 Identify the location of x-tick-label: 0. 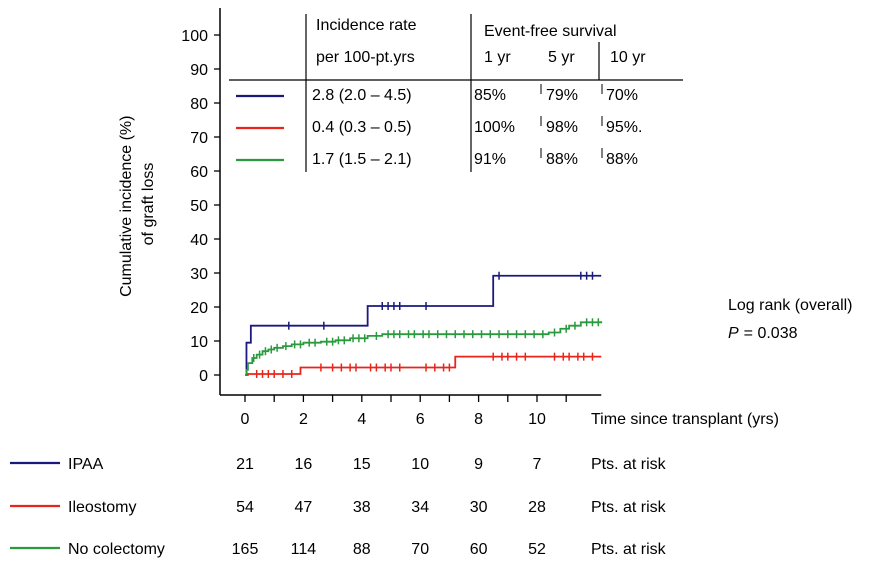
(245, 419).